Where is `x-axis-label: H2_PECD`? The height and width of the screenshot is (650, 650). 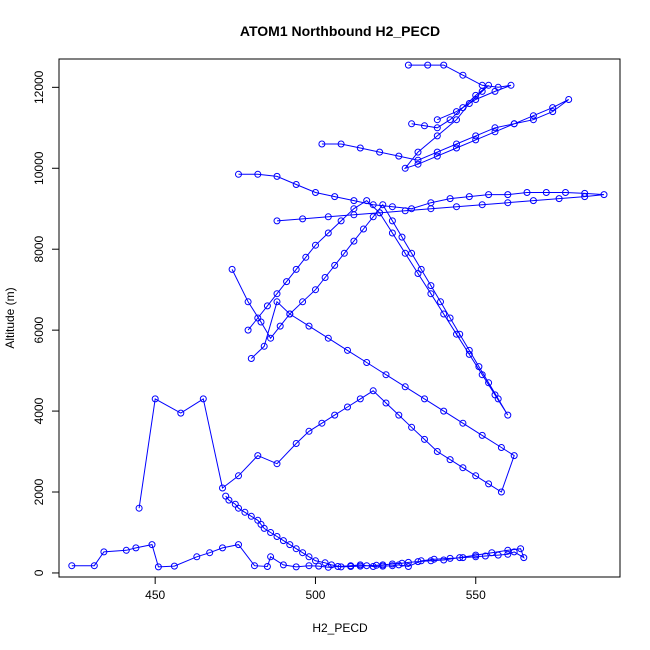
x-axis-label: H2_PECD is located at coordinates (340, 628).